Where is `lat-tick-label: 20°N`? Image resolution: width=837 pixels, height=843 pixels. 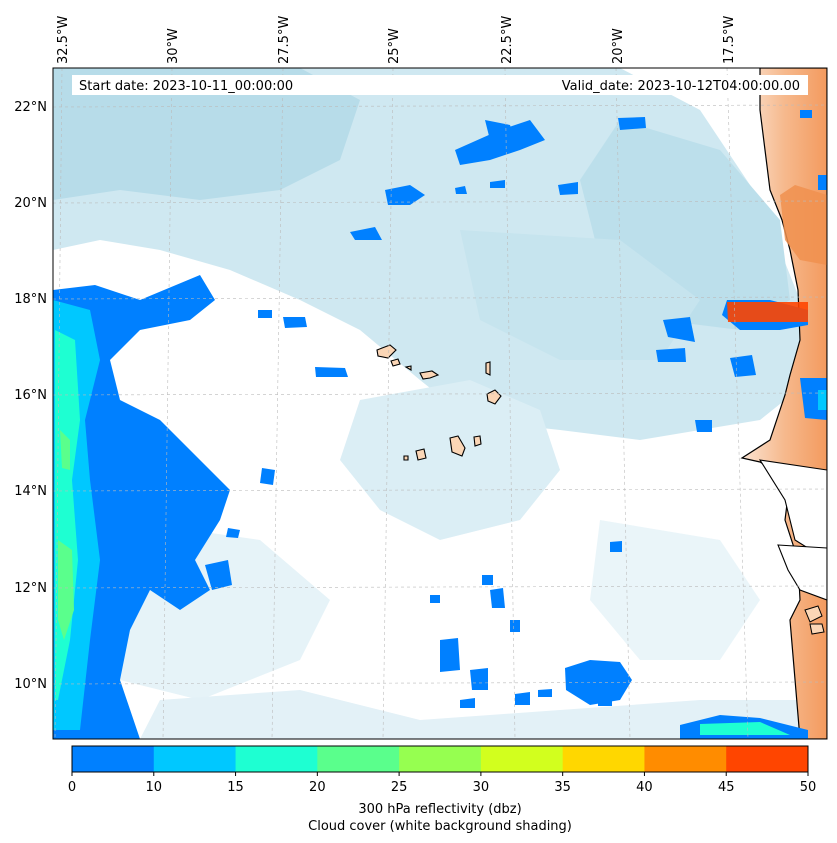 lat-tick-label: 20°N is located at coordinates (30, 203).